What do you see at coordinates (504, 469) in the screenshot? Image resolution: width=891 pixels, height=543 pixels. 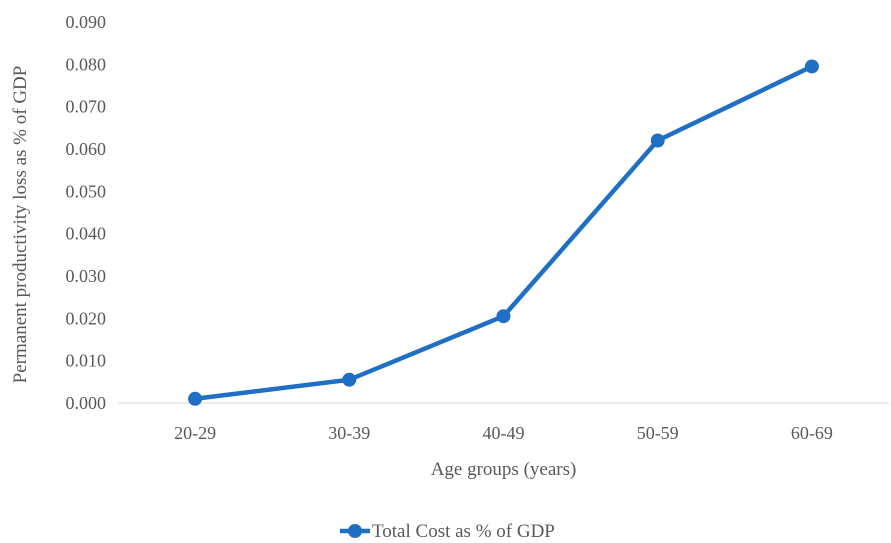 I see `x-axis-title: Age groups (years)` at bounding box center [504, 469].